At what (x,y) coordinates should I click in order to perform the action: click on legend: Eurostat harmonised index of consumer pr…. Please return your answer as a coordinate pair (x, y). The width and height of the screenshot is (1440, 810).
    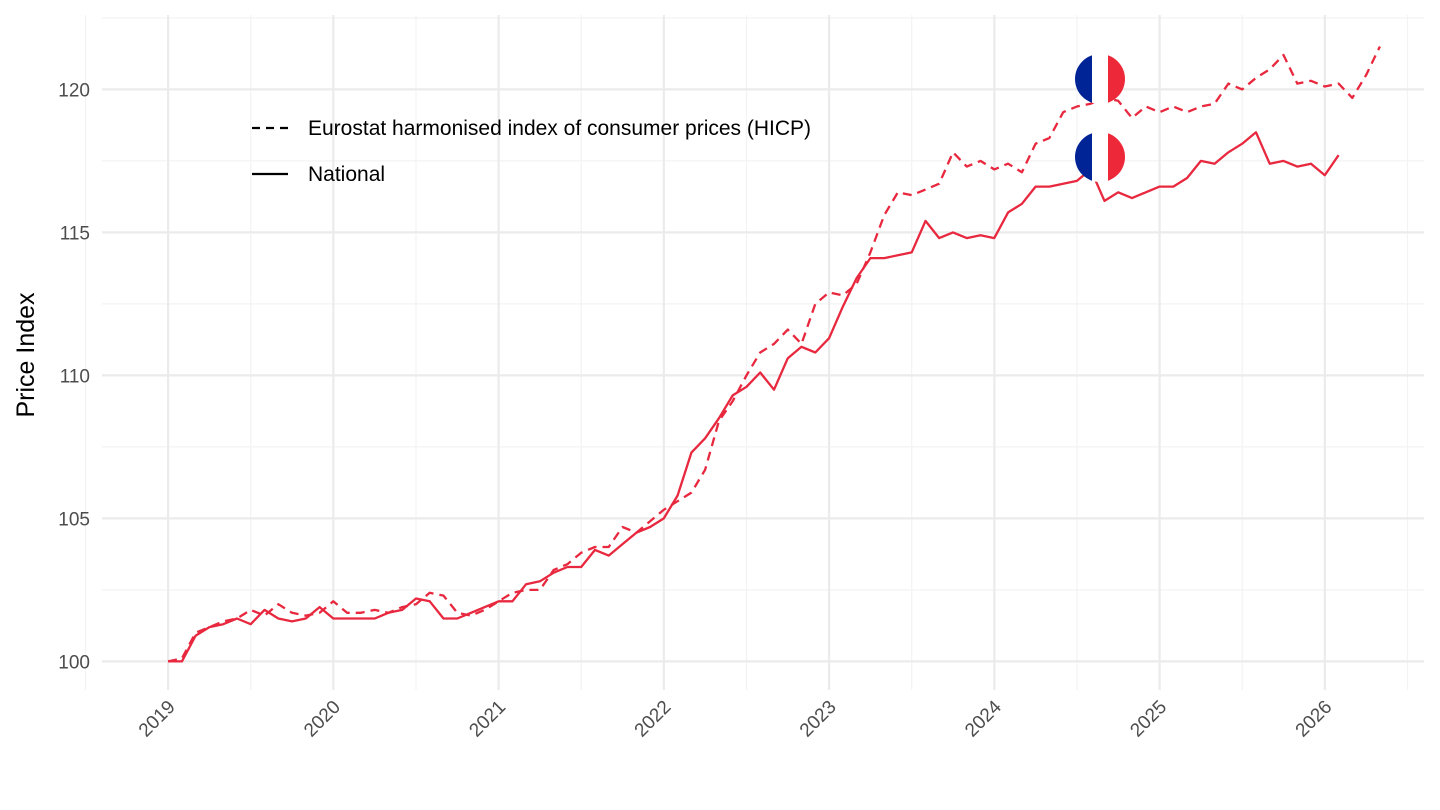
    Looking at the image, I should click on (531, 151).